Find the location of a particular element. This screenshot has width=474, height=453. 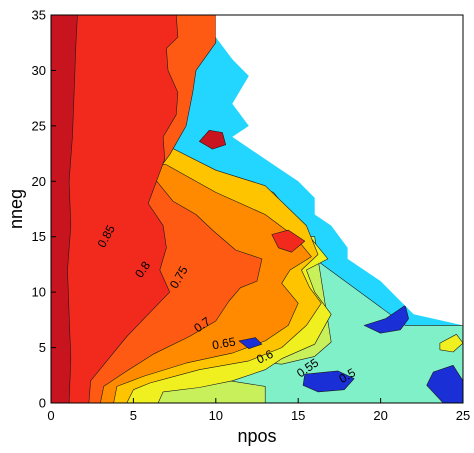

y-tick-label: 0 is located at coordinates (42, 403).